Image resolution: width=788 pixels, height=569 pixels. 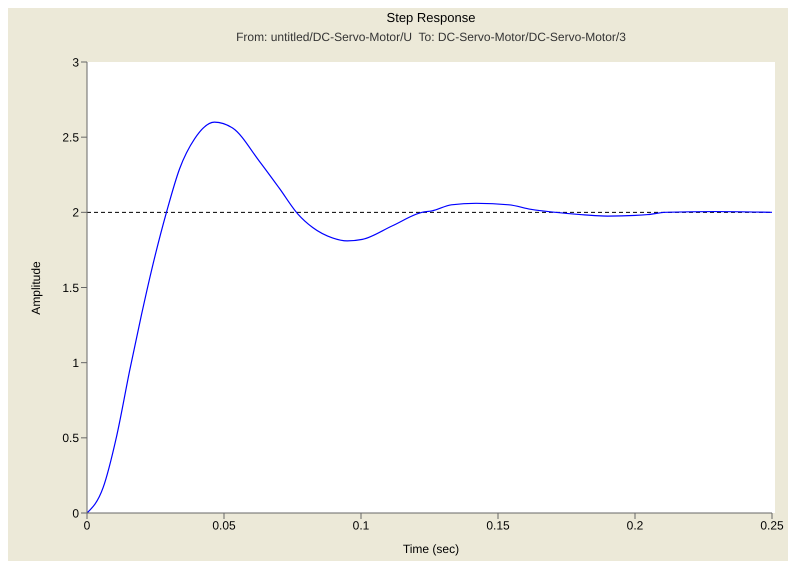 What do you see at coordinates (76, 62) in the screenshot?
I see `y-tick-label: 3` at bounding box center [76, 62].